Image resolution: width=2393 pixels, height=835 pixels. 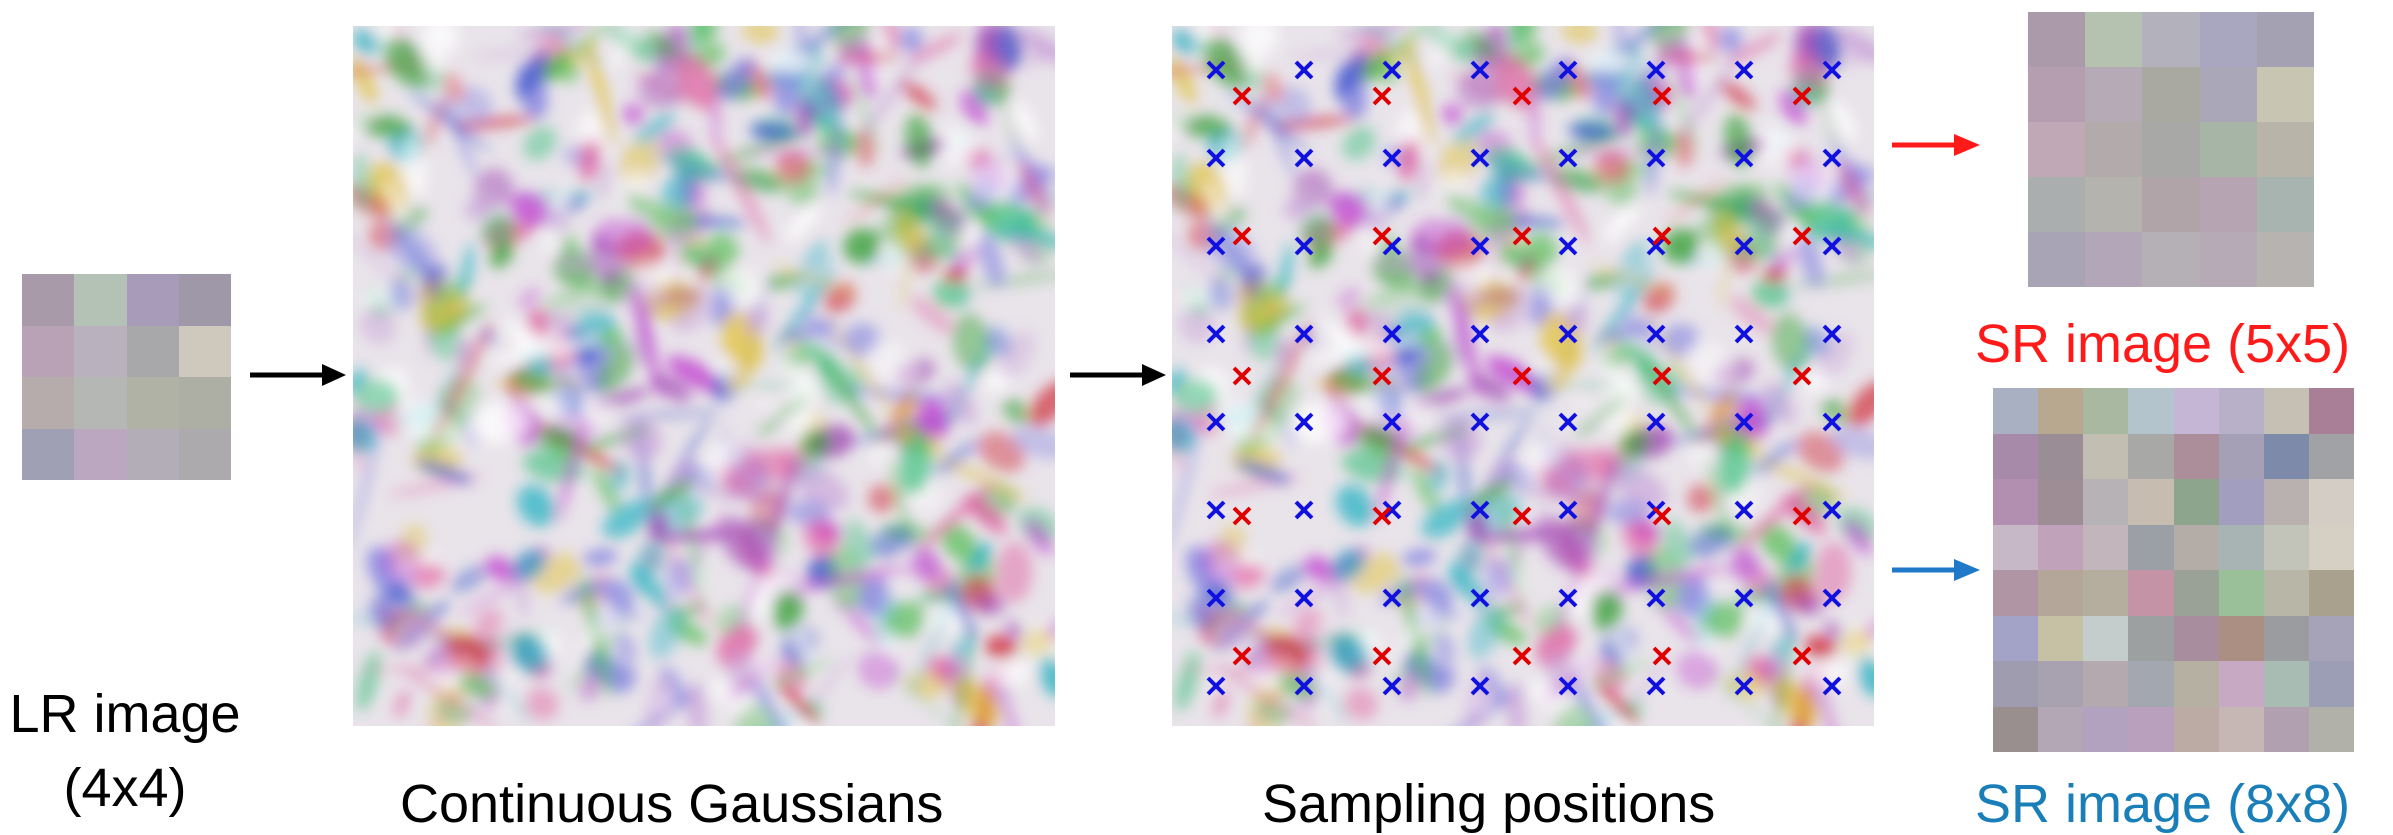 I want to click on sr8-image-grid, so click(x=2173, y=570).